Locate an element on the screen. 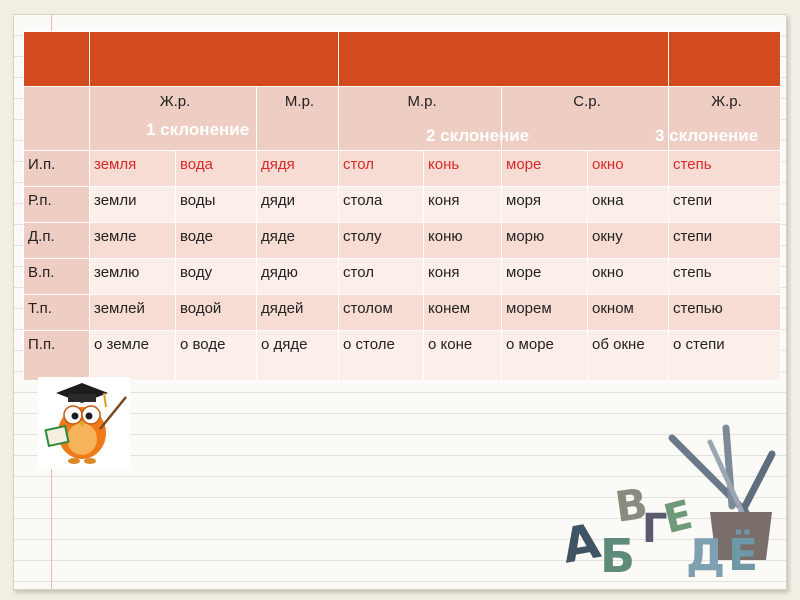  word-cell: земле is located at coordinates (132, 240).